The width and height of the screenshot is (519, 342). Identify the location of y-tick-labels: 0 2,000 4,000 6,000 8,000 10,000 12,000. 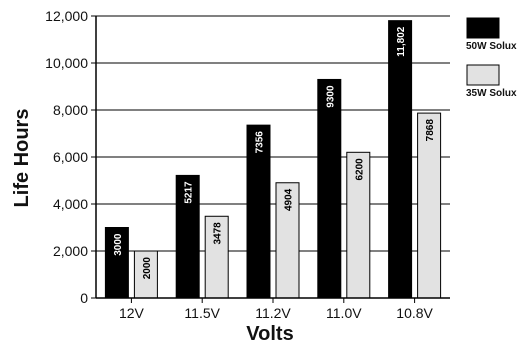
(66, 157).